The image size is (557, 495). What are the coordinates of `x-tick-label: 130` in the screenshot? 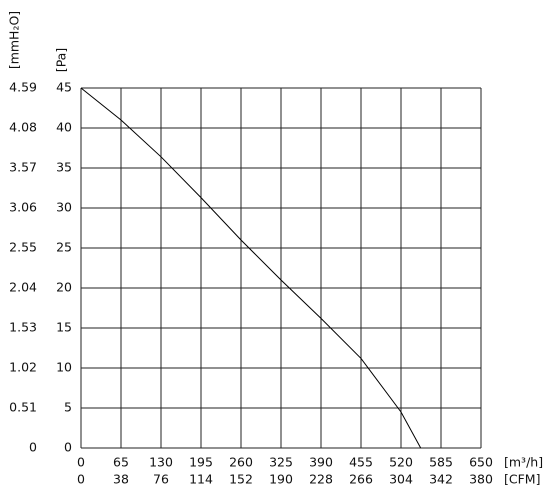 It's located at (161, 462).